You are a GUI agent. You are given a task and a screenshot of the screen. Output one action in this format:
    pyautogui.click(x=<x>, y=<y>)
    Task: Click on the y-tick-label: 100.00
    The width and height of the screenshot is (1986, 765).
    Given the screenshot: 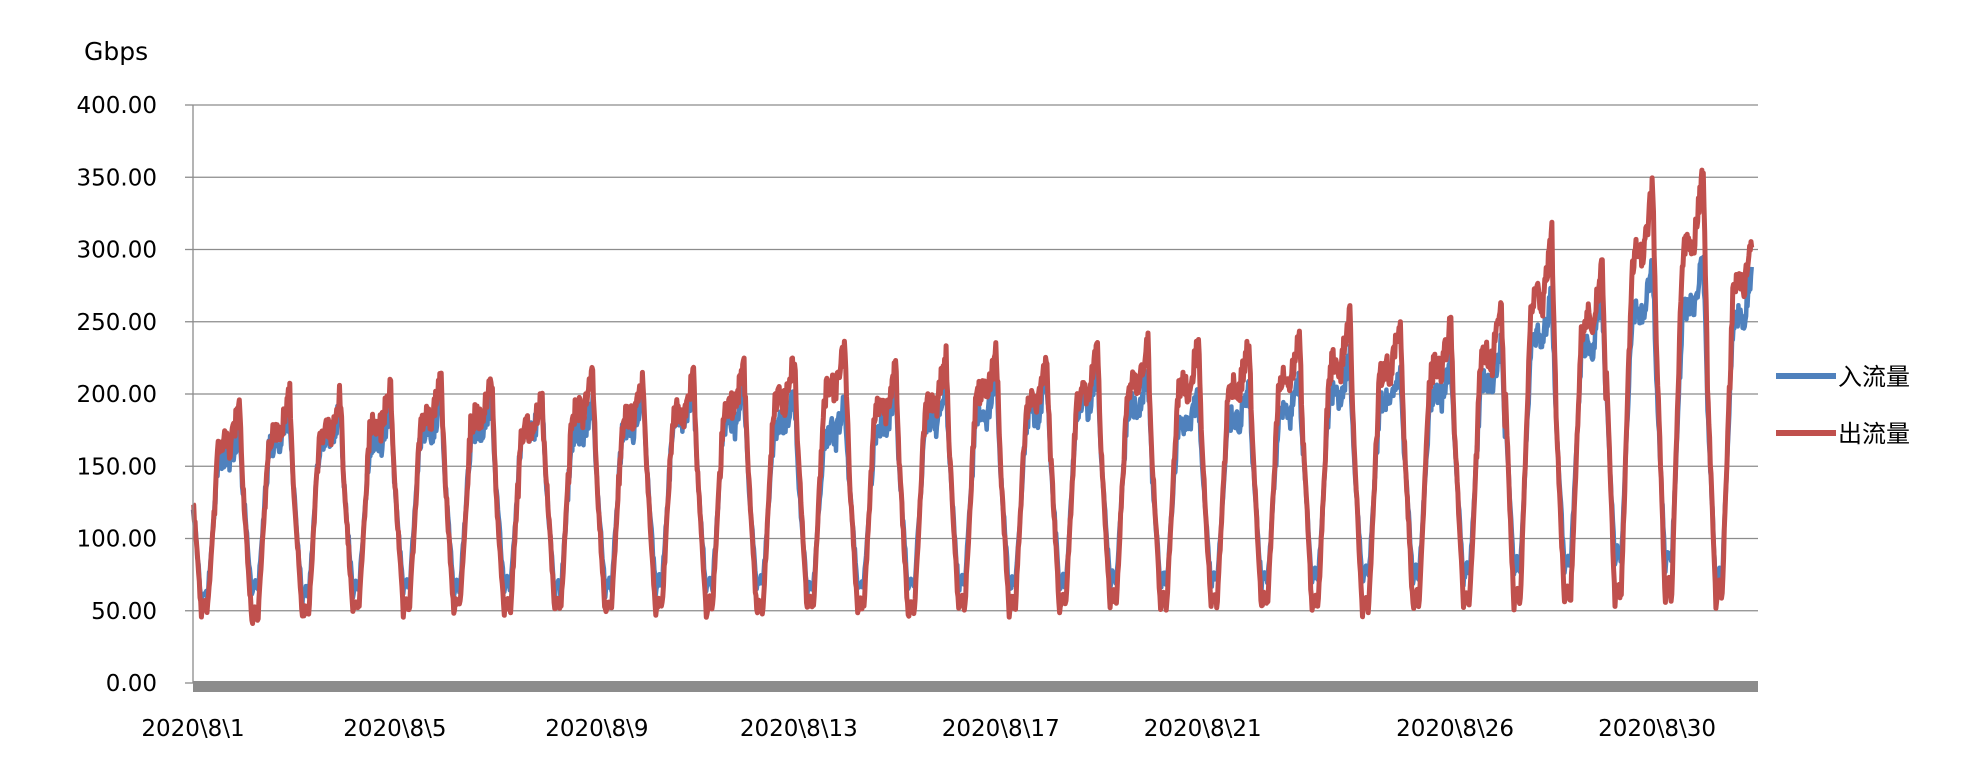 What is the action you would take?
    pyautogui.click(x=117, y=540)
    